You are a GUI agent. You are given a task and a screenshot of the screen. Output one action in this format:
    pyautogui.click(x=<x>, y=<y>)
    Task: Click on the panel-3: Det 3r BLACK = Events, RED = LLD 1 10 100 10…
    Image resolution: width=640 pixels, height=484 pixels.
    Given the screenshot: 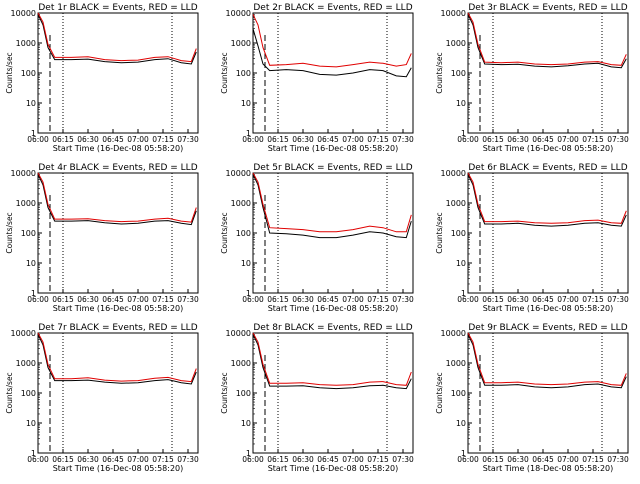 What is the action you would take?
    pyautogui.click(x=532, y=78)
    